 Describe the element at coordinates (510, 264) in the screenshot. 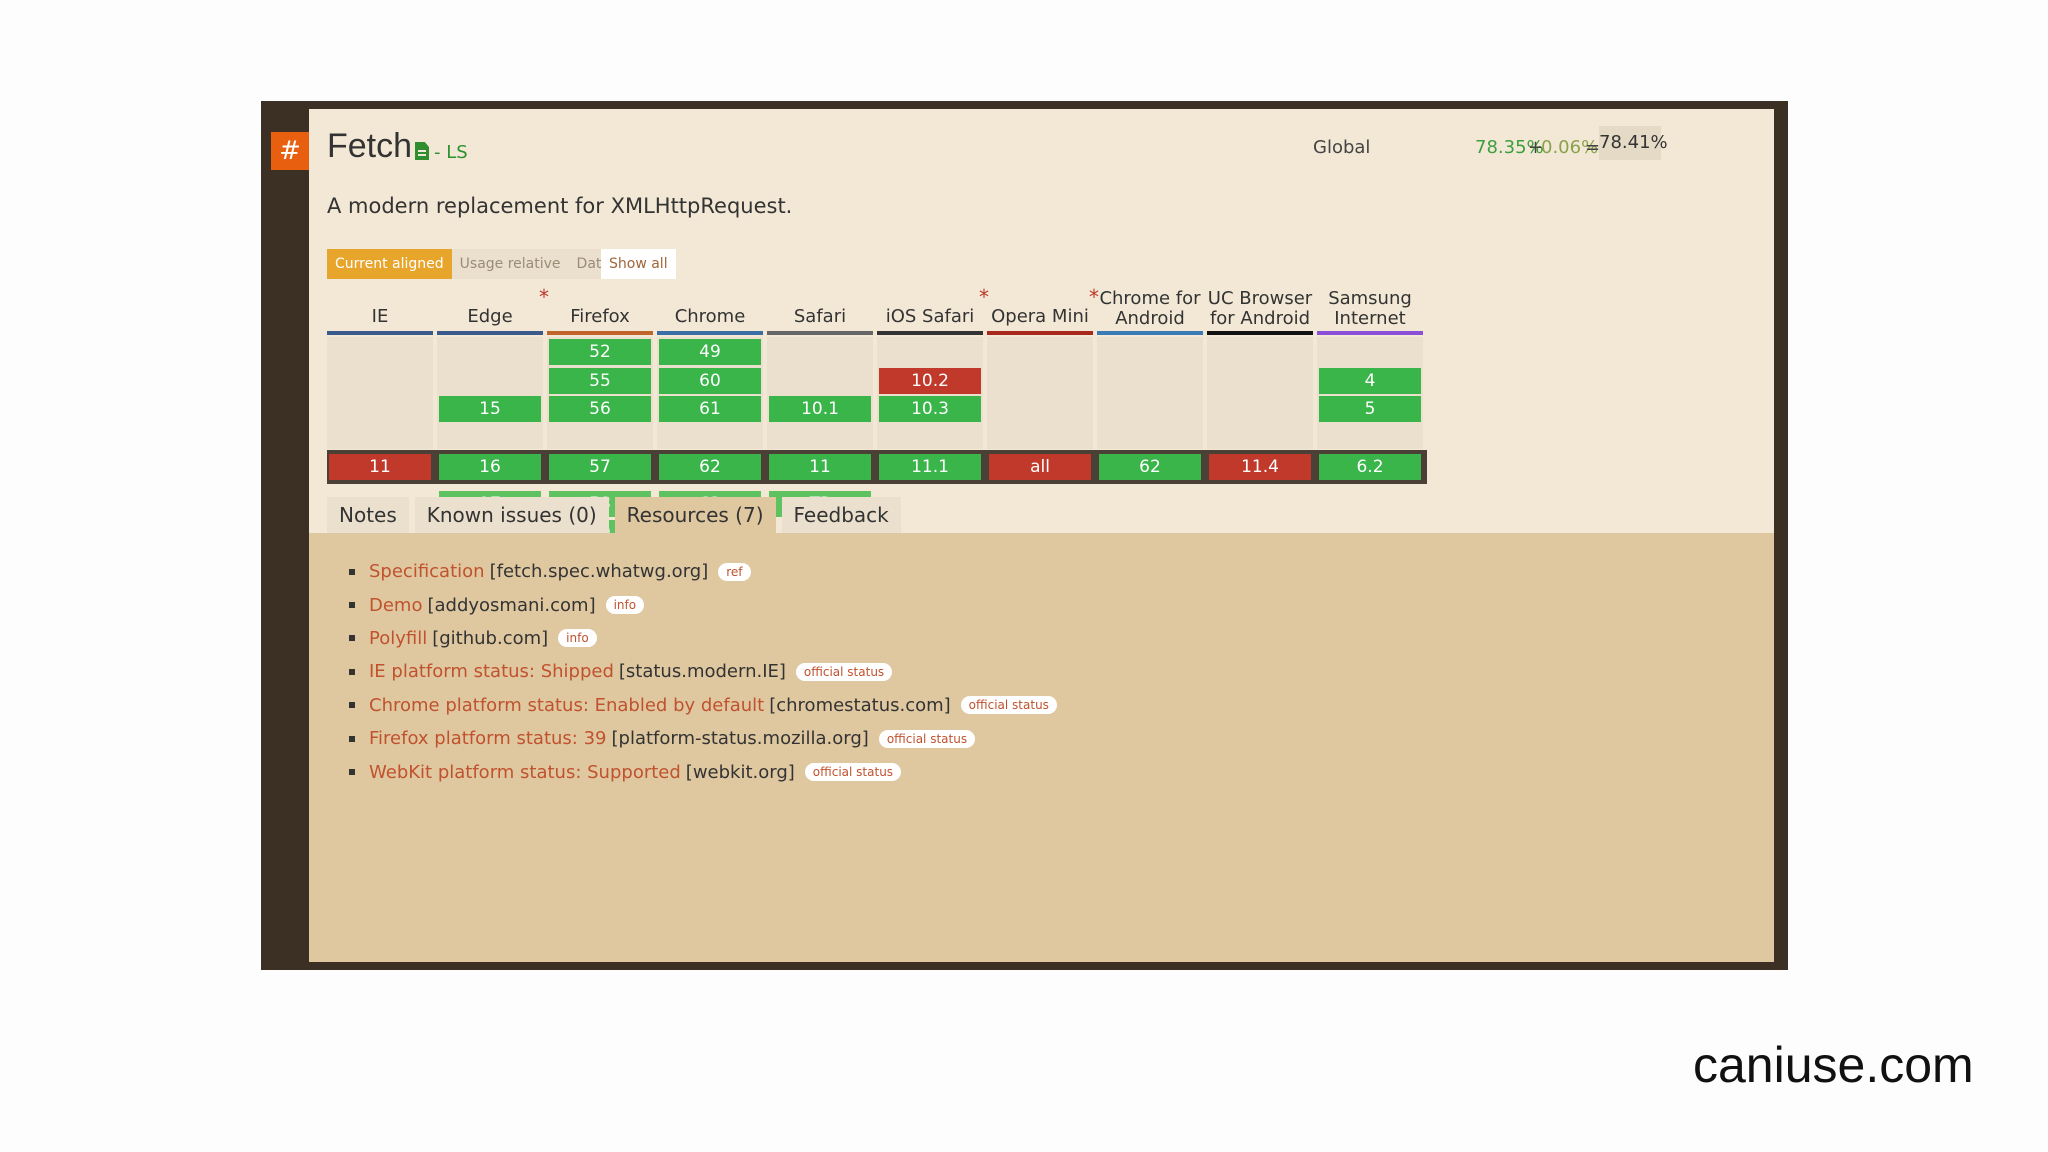

I see `usage-relative-button: Usage relative` at that location.